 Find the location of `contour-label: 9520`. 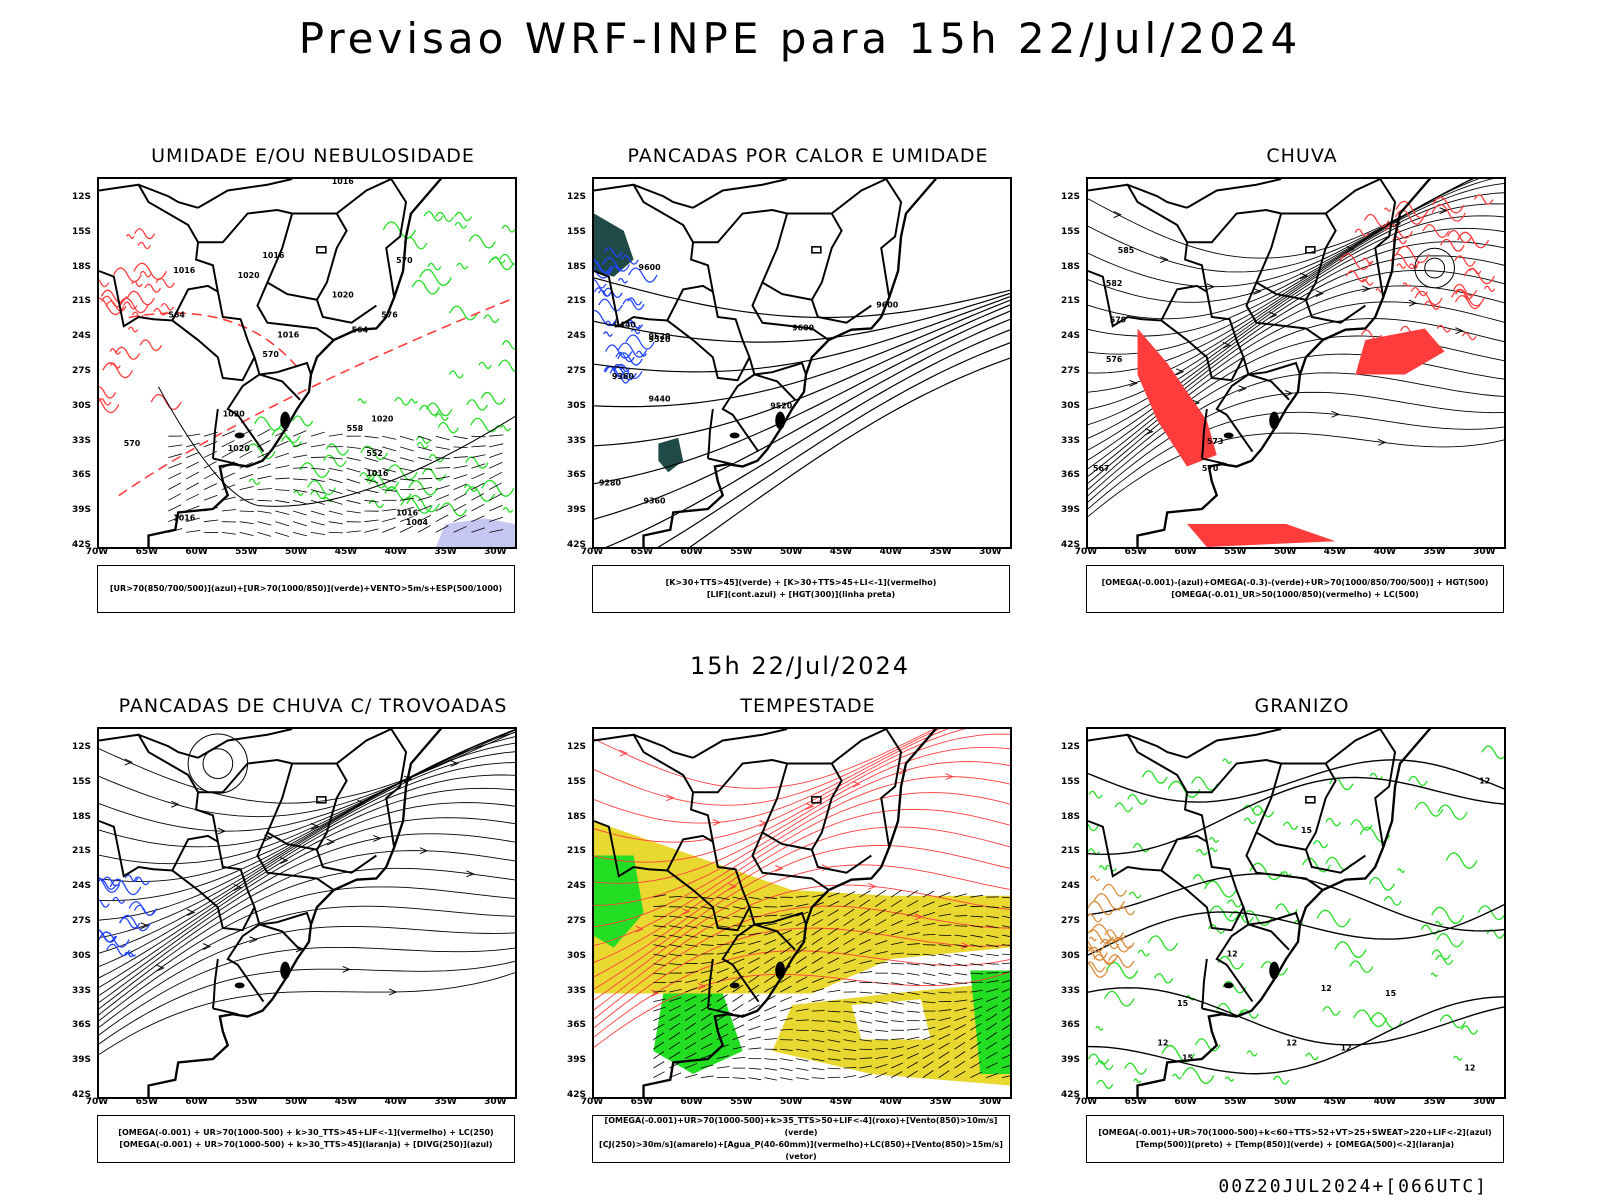

contour-label: 9520 is located at coordinates (659, 339).